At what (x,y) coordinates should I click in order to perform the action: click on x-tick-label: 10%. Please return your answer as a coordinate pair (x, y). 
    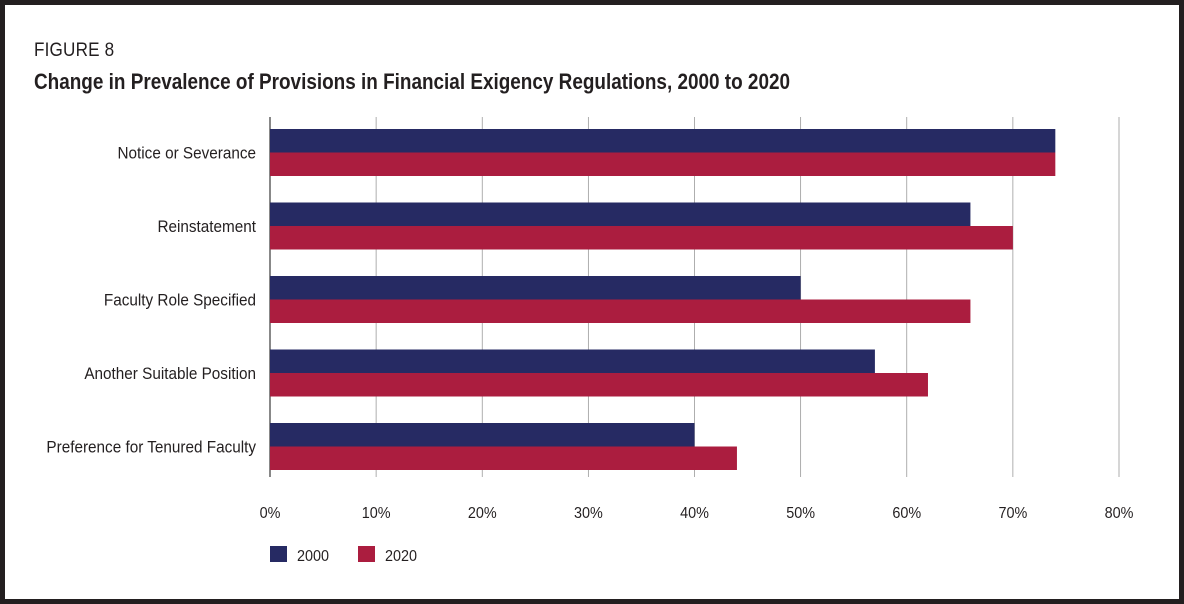
    Looking at the image, I should click on (376, 513).